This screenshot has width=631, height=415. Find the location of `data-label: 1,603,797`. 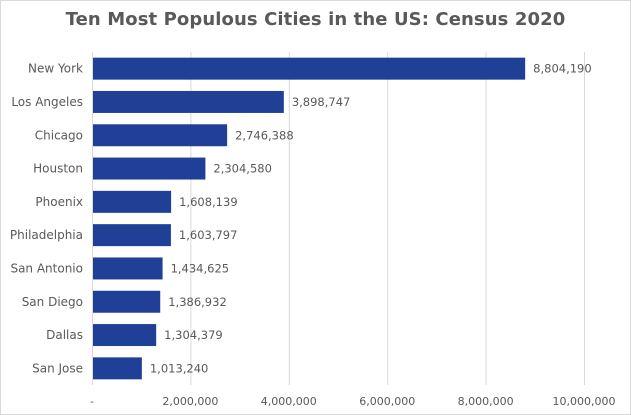

data-label: 1,603,797 is located at coordinates (208, 235).